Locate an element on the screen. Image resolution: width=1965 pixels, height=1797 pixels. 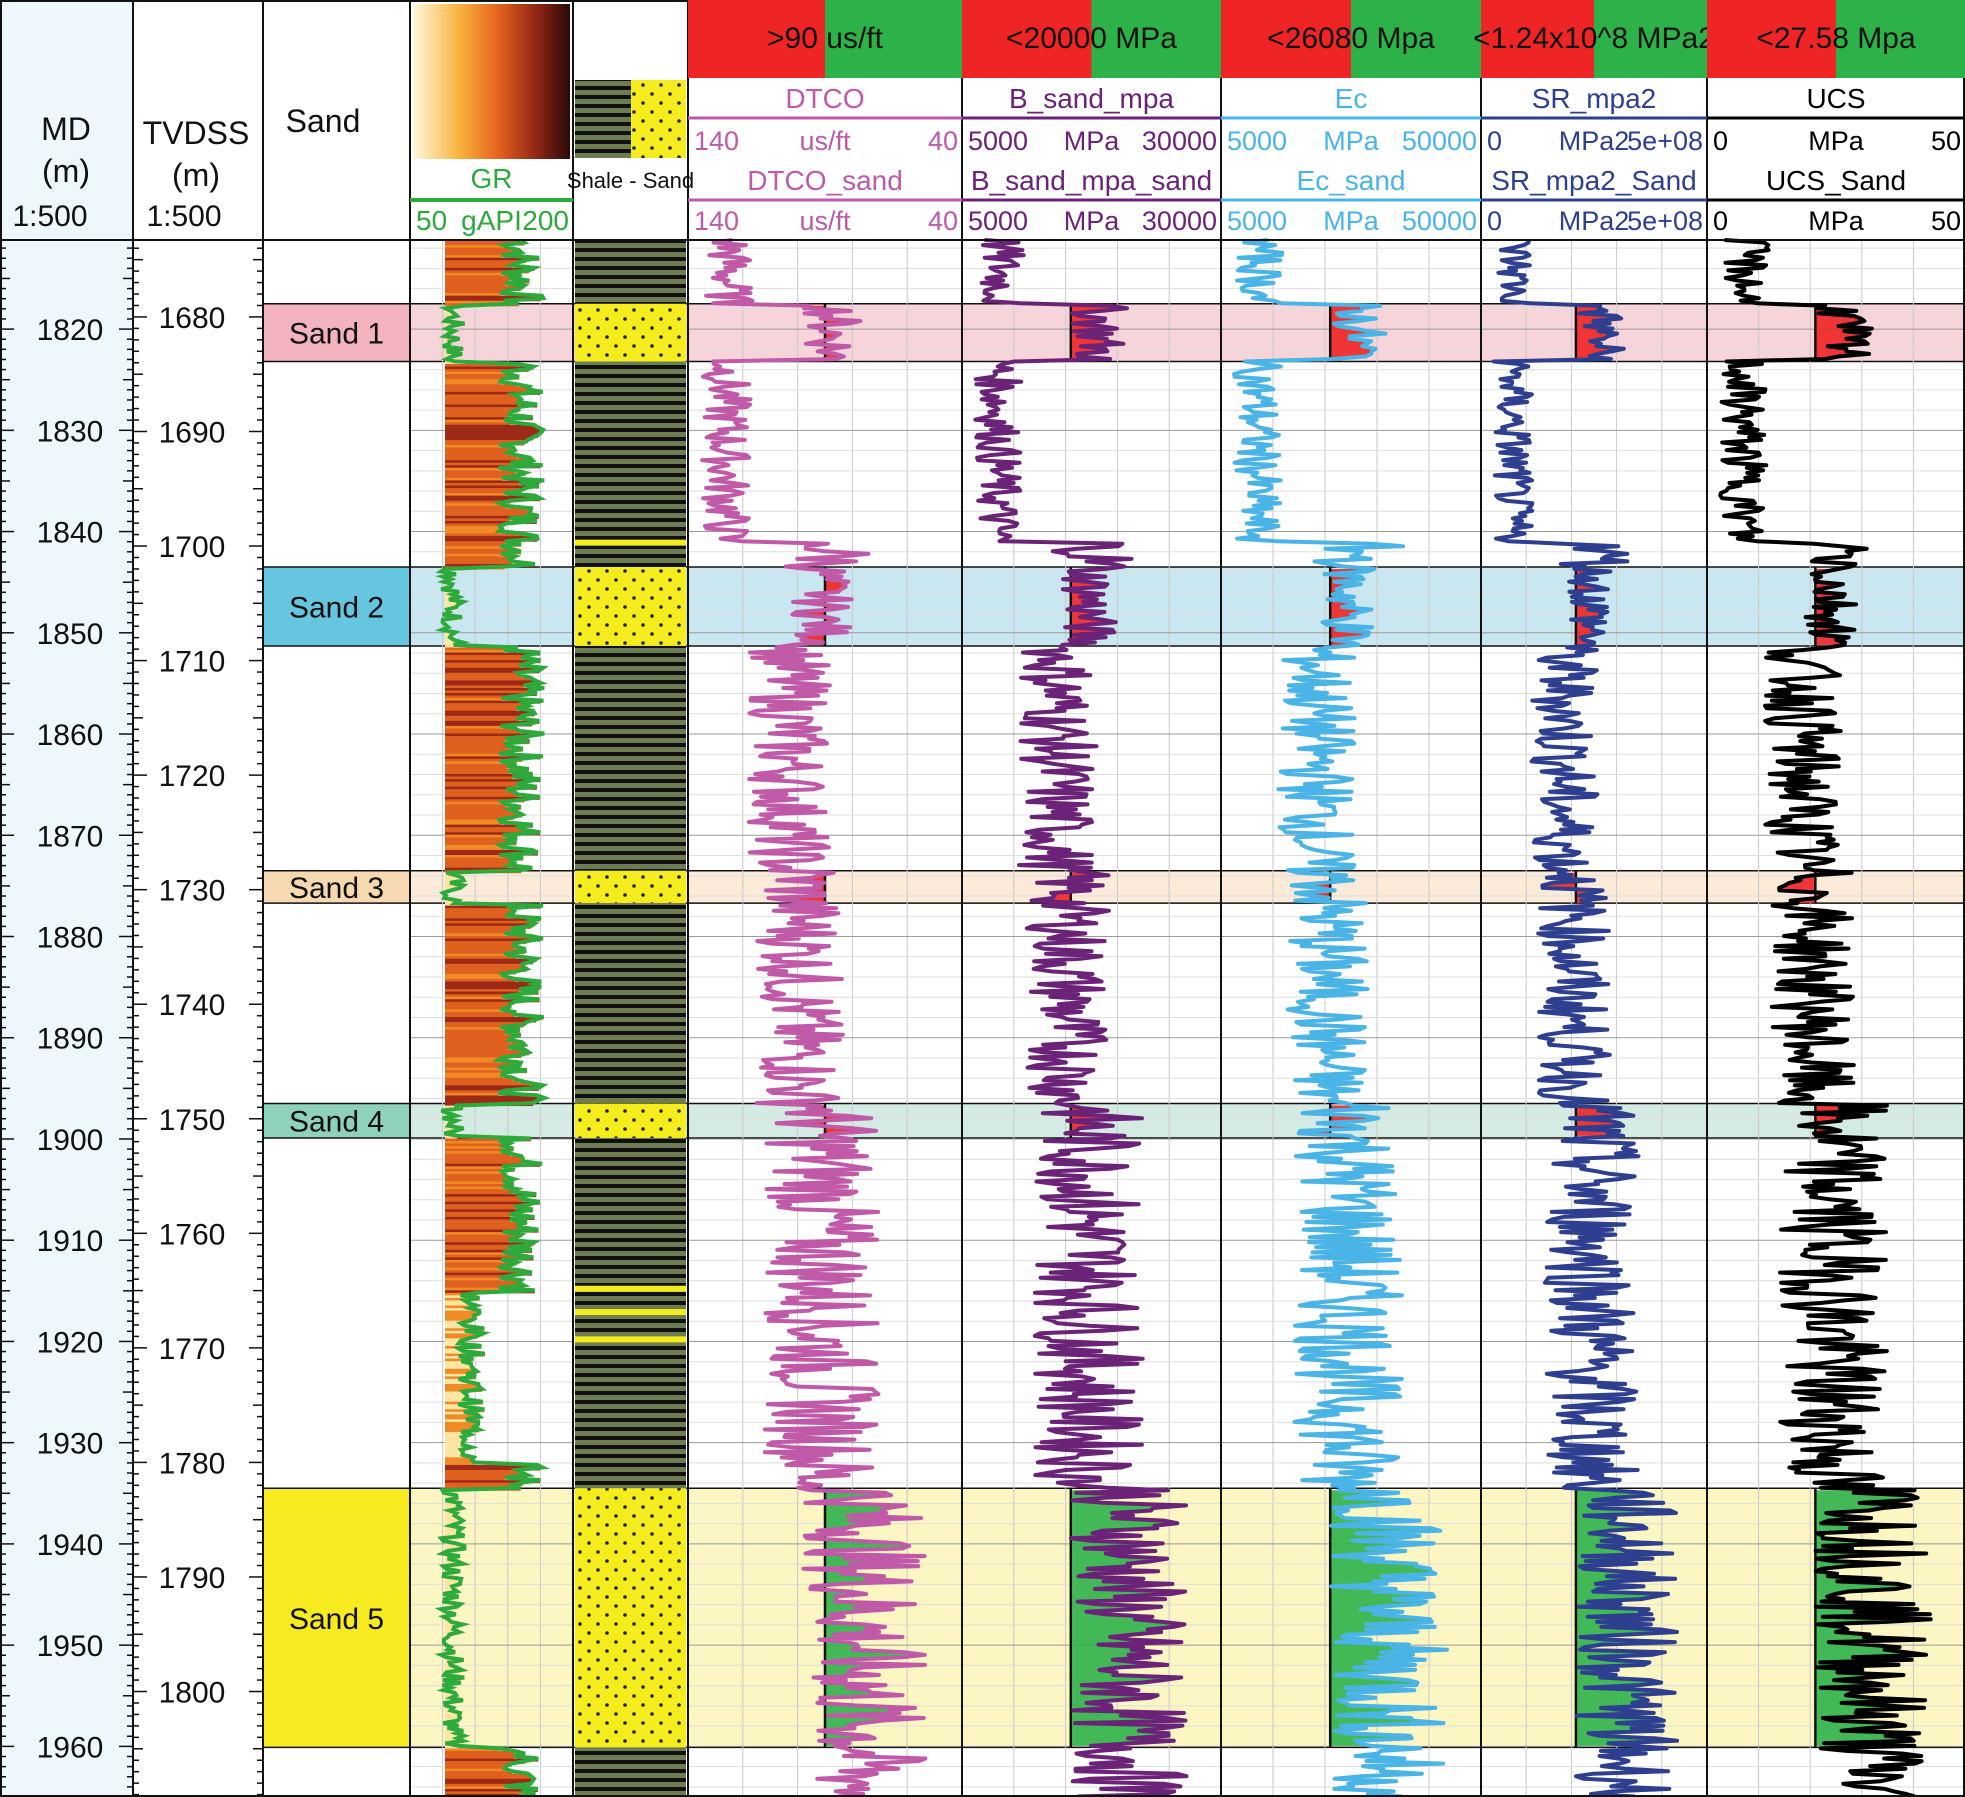
tvd-tick-label-1790: 1790 is located at coordinates (192, 1578).